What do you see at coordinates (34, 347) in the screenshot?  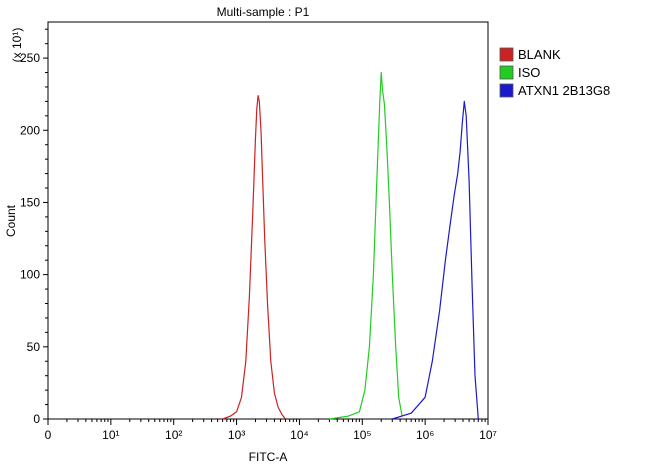 I see `y-tick-label: 50` at bounding box center [34, 347].